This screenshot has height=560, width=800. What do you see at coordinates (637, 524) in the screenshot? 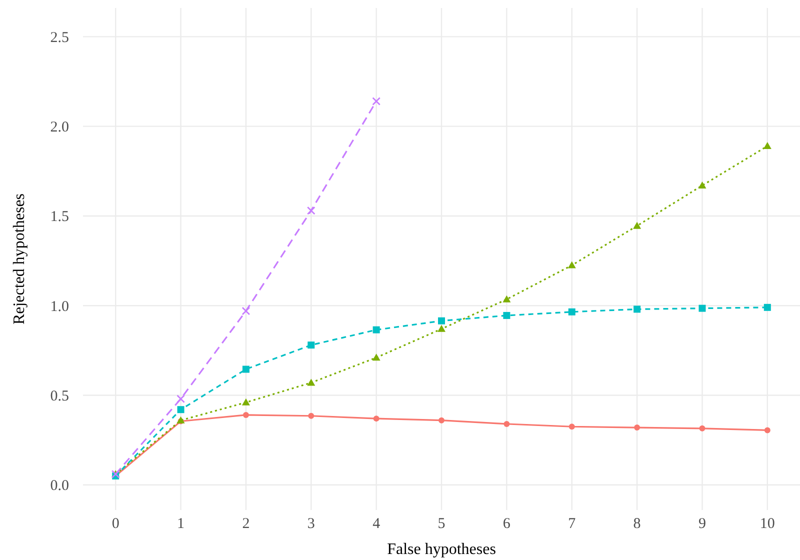
I see `x-tick-label: 8` at bounding box center [637, 524].